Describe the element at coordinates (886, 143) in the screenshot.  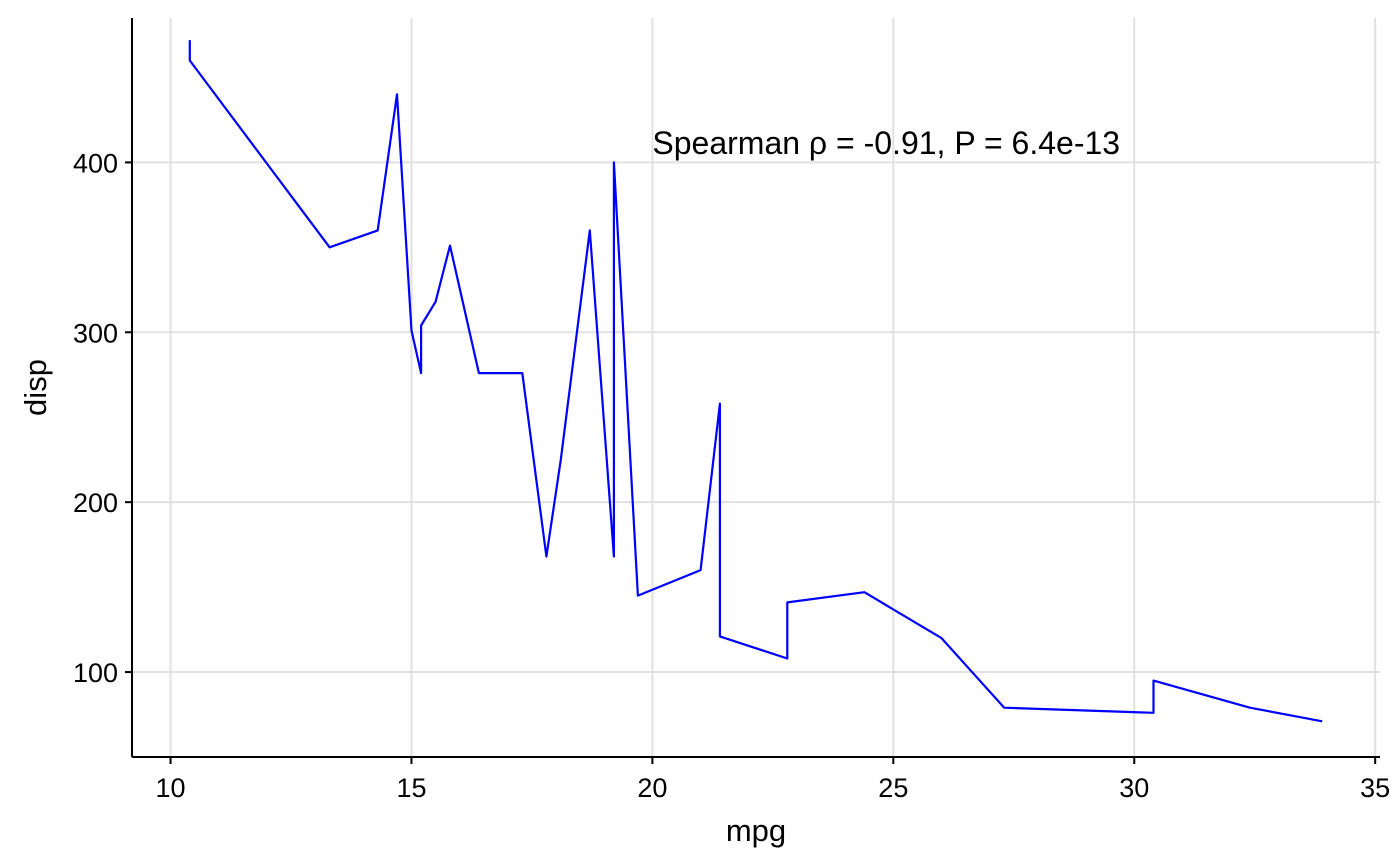
I see `correlation-annotation: Spearman ρ = -0.91, P = 6.4e-13` at that location.